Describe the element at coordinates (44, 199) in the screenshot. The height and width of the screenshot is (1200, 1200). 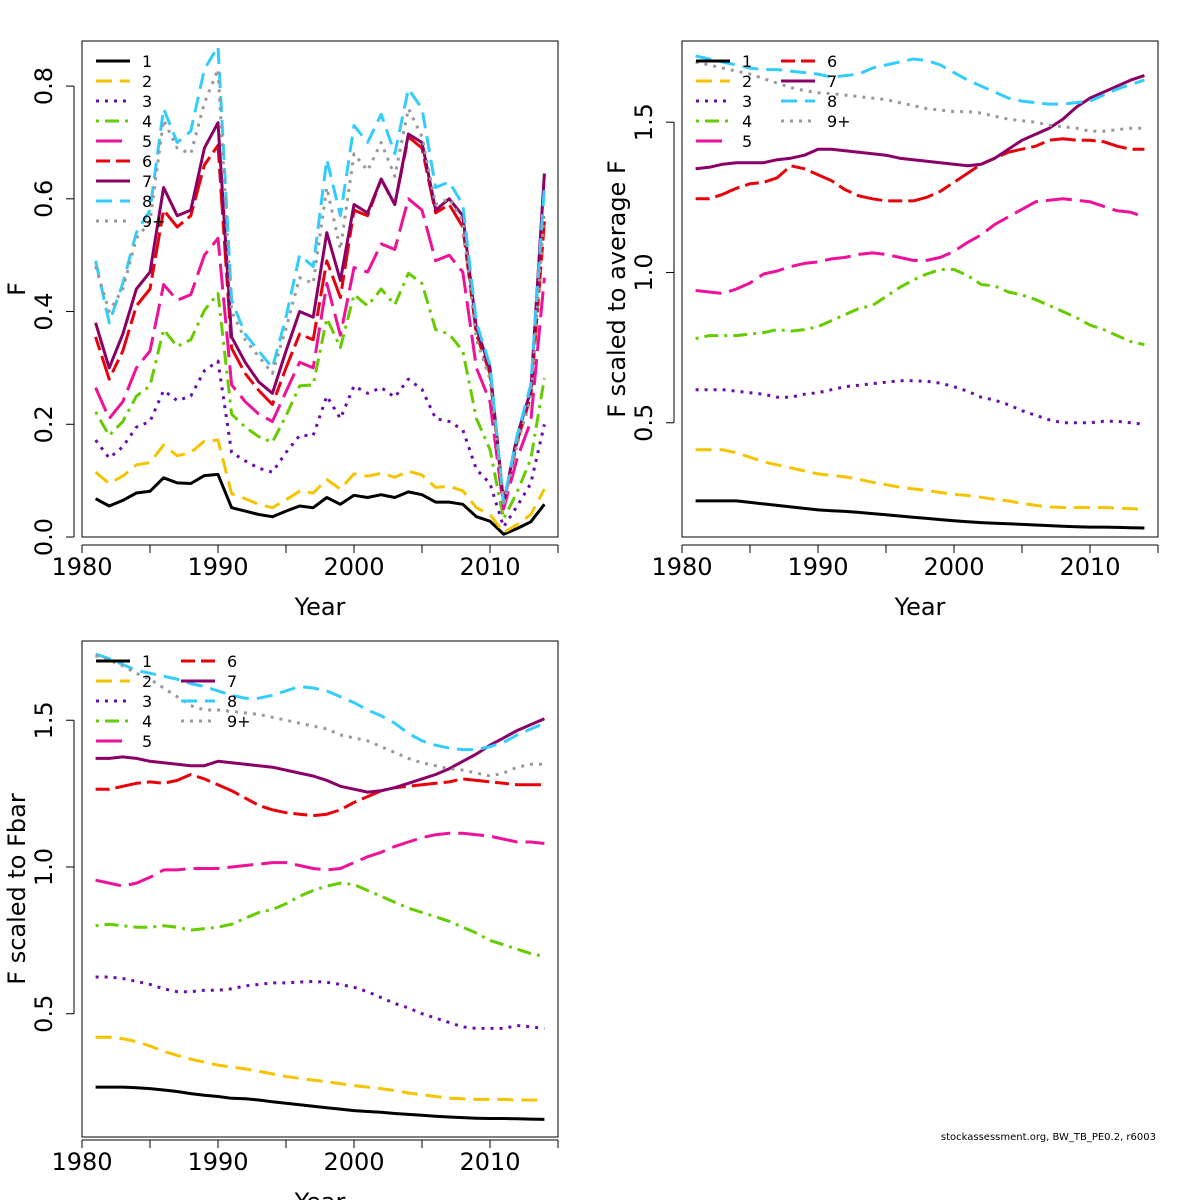
I see `y-tick-label: 0.6` at that location.